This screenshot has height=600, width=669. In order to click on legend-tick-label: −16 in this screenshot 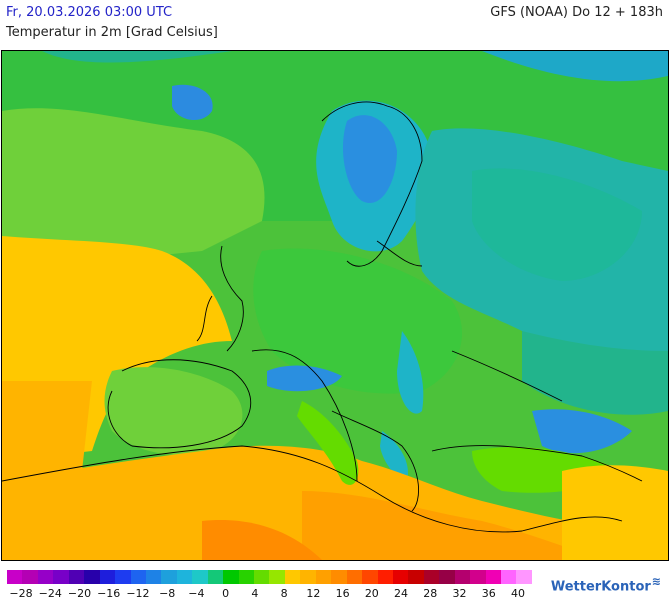, I will do `click(109, 593)`.